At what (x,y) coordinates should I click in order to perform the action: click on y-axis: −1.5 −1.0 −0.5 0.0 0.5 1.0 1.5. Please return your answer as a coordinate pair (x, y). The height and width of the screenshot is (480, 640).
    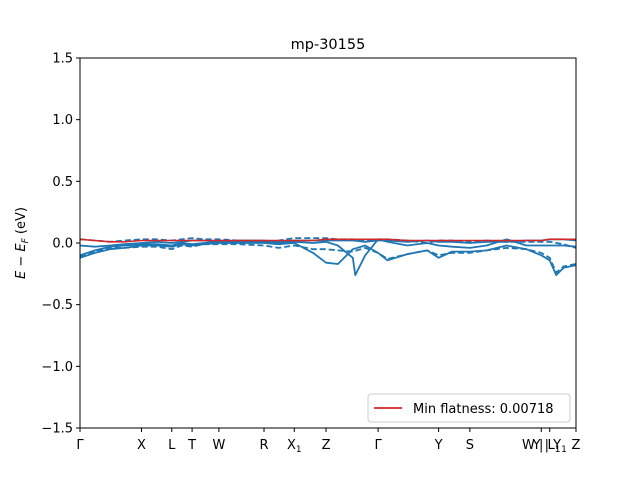
    Looking at the image, I should click on (60, 244).